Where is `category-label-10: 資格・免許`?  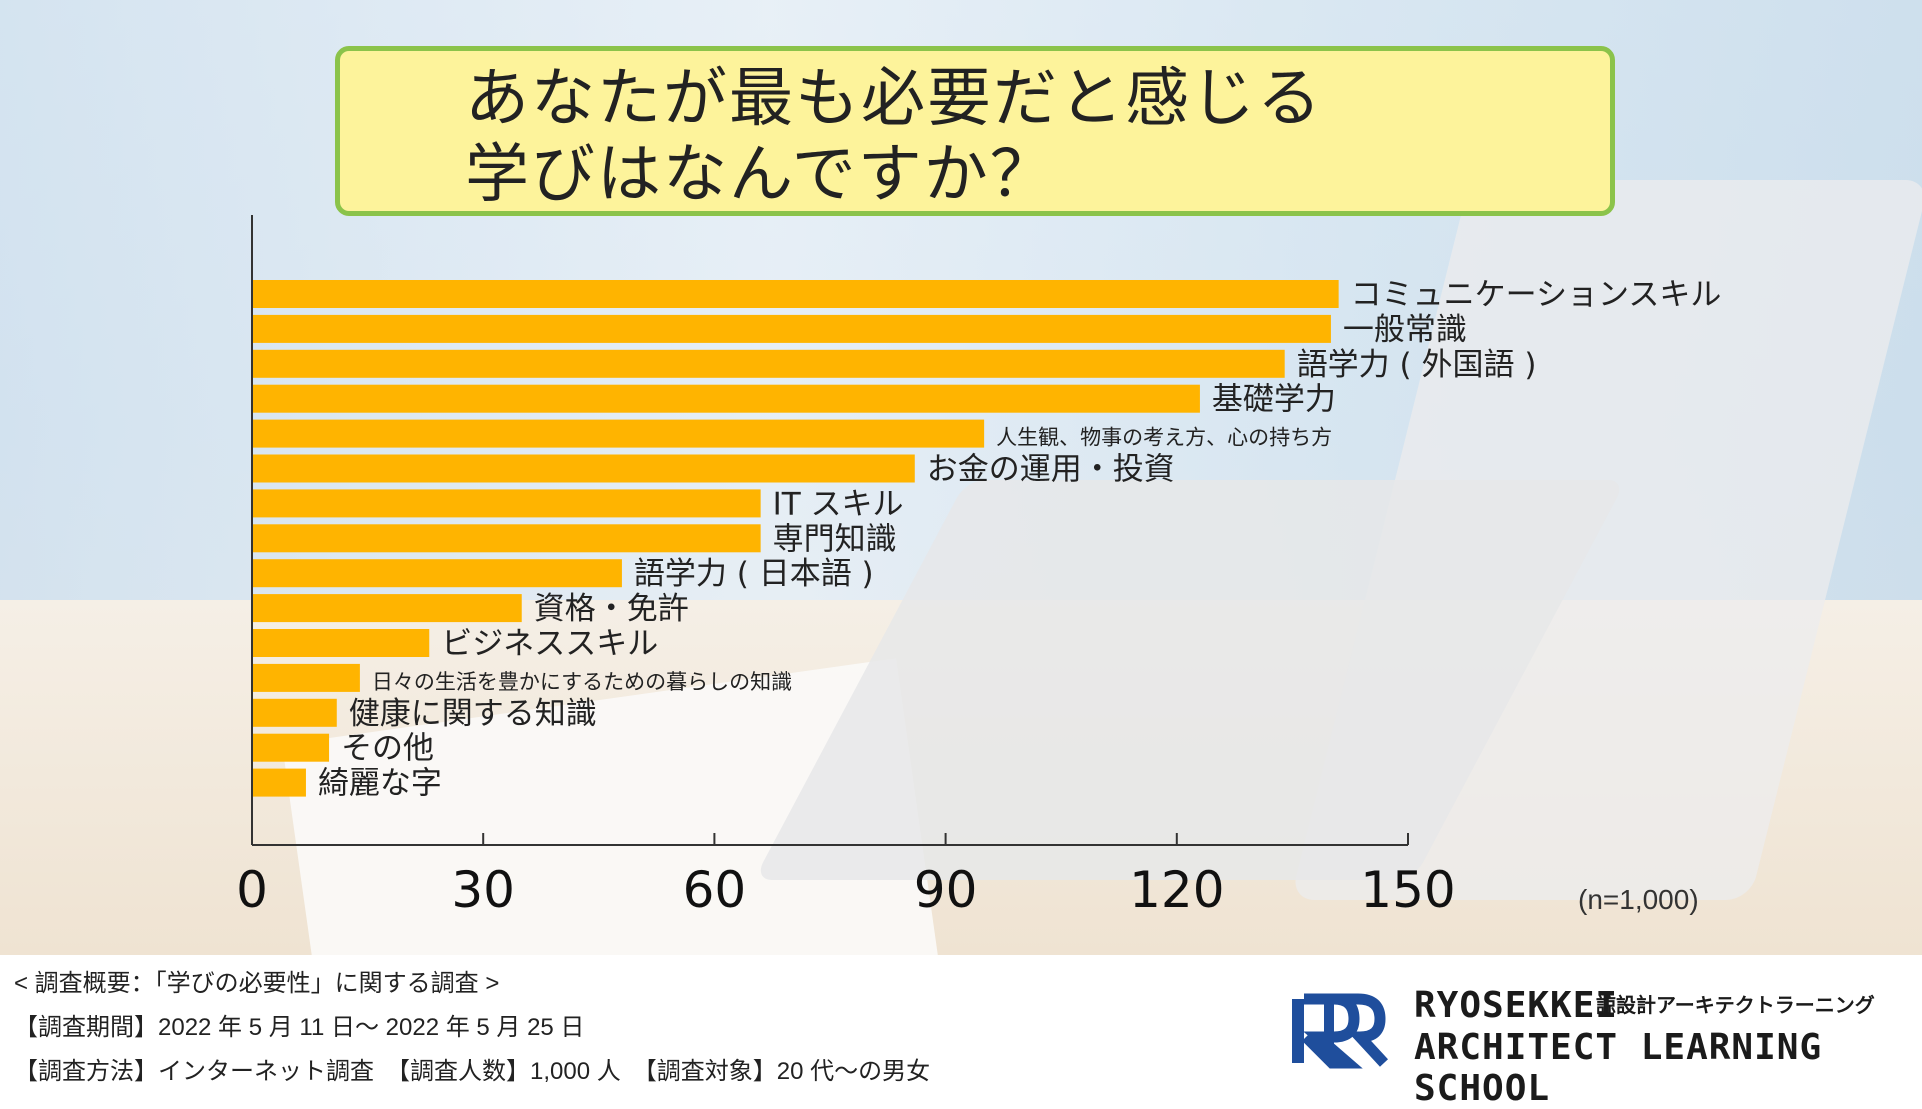 category-label-10: 資格・免許 is located at coordinates (611, 609).